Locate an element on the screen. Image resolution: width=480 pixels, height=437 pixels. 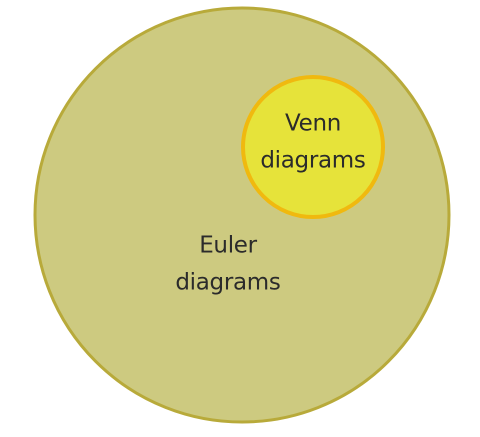
venn-label-line2: diagrams is located at coordinates (312, 161).